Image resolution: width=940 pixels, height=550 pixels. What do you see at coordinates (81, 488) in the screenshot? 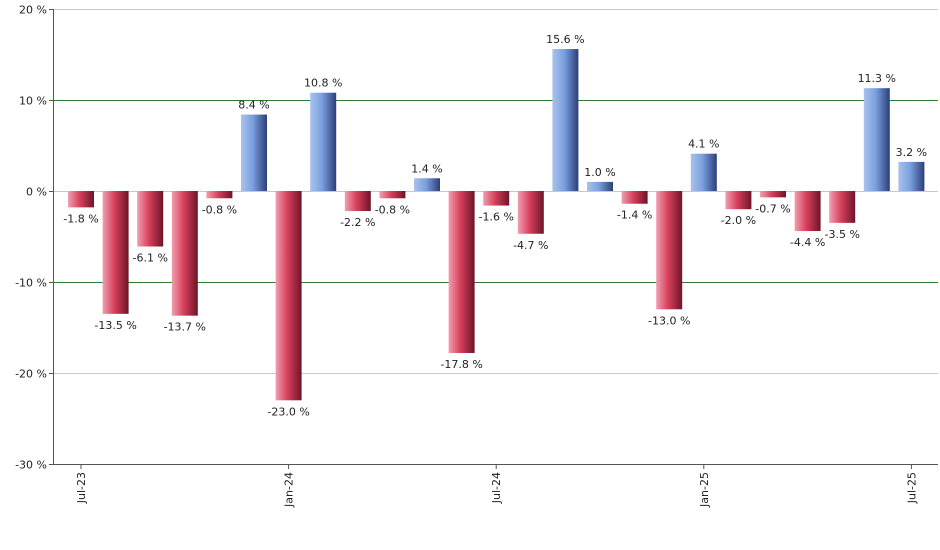
I see `x-tick-label: Jul-23` at bounding box center [81, 488].